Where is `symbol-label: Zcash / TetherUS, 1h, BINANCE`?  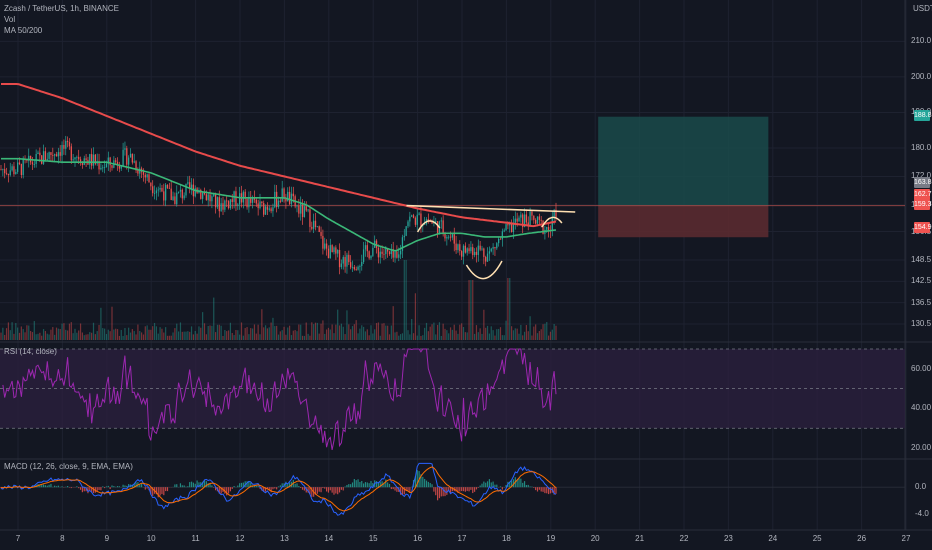
symbol-label: Zcash / TetherUS, 1h, BINANCE is located at coordinates (62, 8).